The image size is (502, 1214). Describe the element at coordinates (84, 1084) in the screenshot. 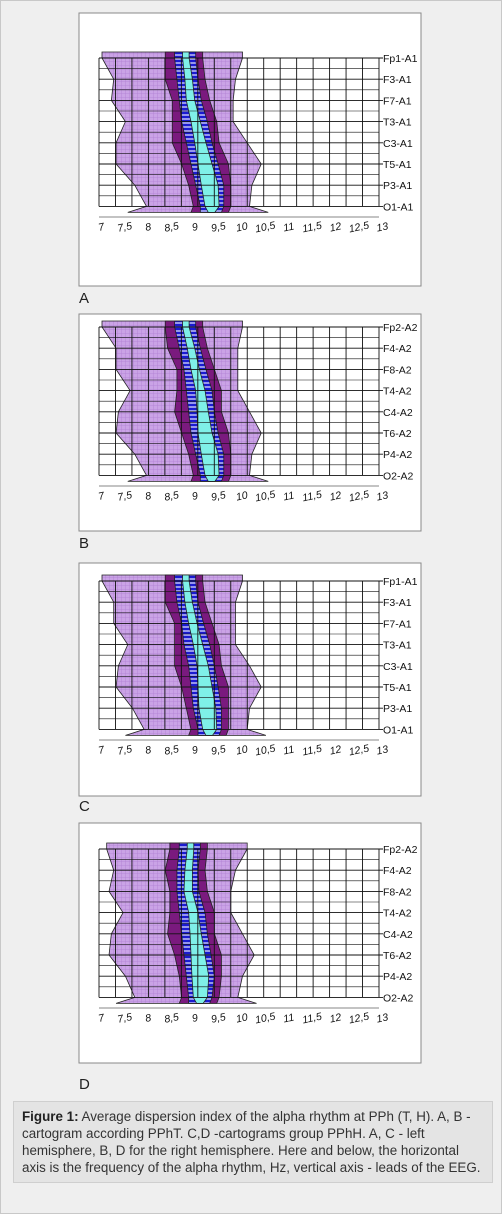

I see `panel-label: D` at that location.